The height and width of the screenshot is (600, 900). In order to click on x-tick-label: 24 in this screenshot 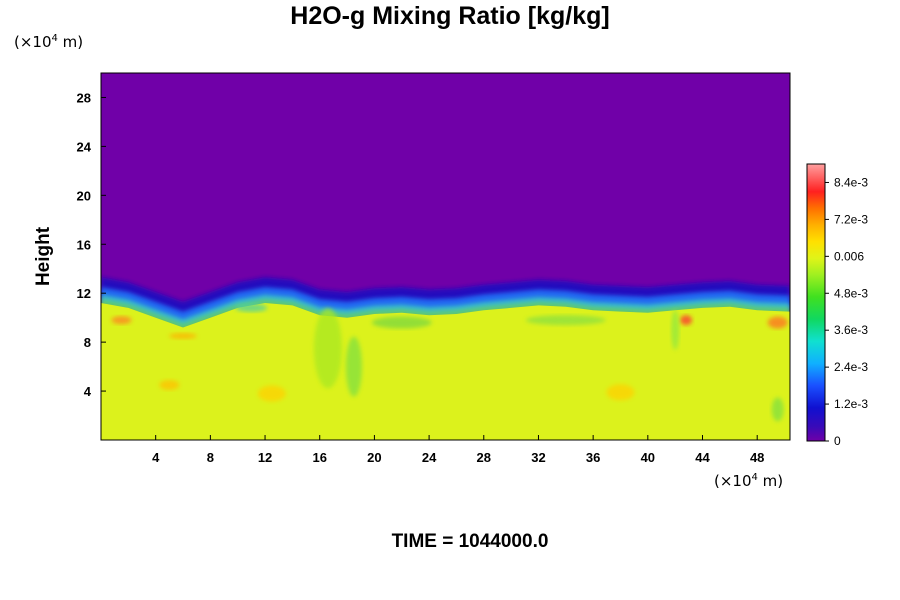, I will do `click(429, 457)`.